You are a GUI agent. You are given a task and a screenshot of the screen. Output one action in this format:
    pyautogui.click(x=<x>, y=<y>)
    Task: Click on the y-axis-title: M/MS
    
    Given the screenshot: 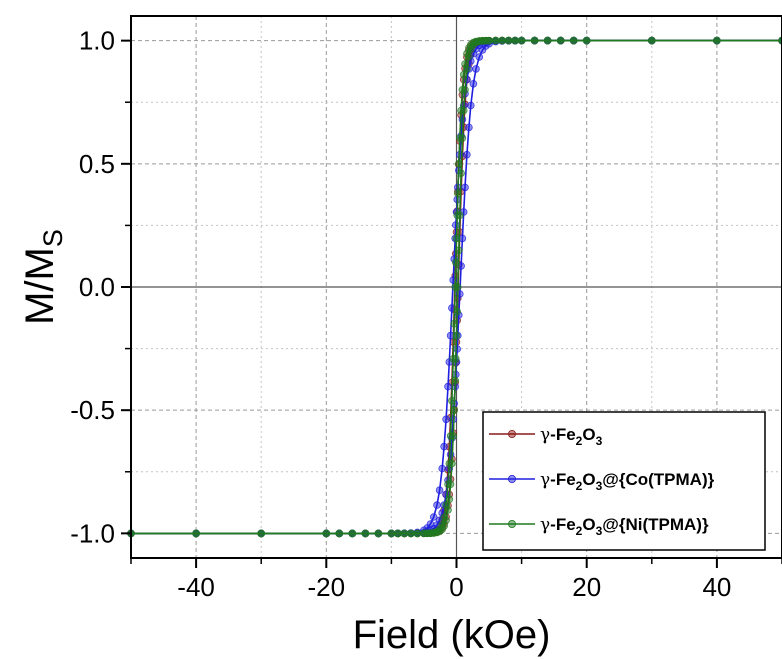 What is the action you would take?
    pyautogui.click(x=43, y=277)
    